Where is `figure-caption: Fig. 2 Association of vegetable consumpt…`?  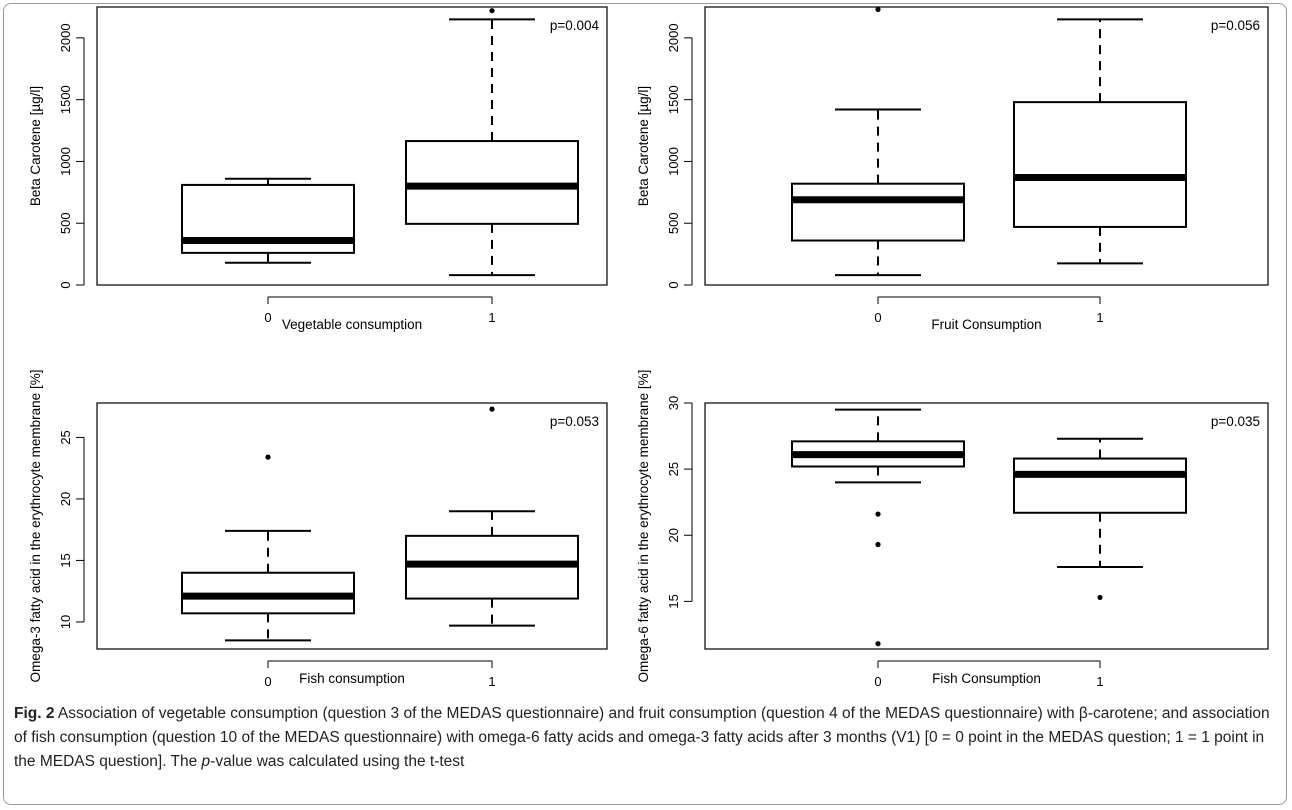 figure-caption: Fig. 2 Association of vegetable consumpt… is located at coordinates (648, 738).